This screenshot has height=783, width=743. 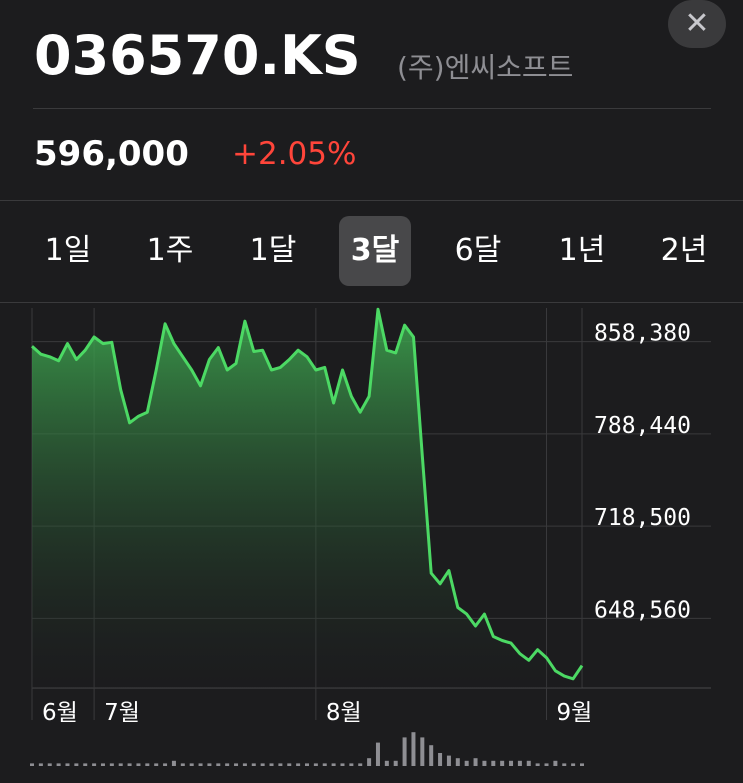 I want to click on price-change: +2.05%, so click(x=294, y=154).